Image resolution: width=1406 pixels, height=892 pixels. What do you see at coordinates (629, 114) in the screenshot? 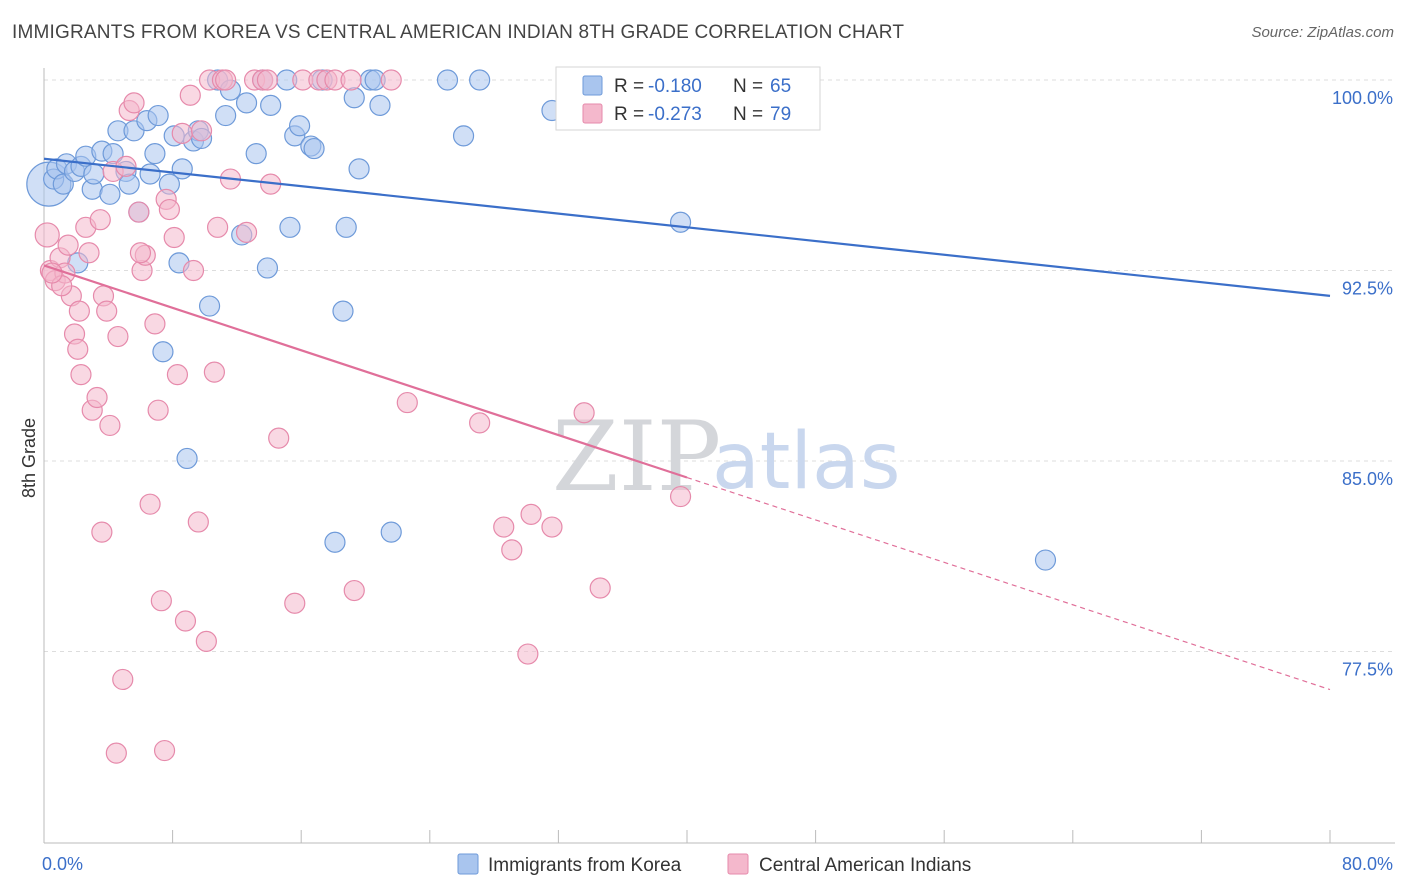
I see `legend-r-label-2: R =` at bounding box center [629, 114].